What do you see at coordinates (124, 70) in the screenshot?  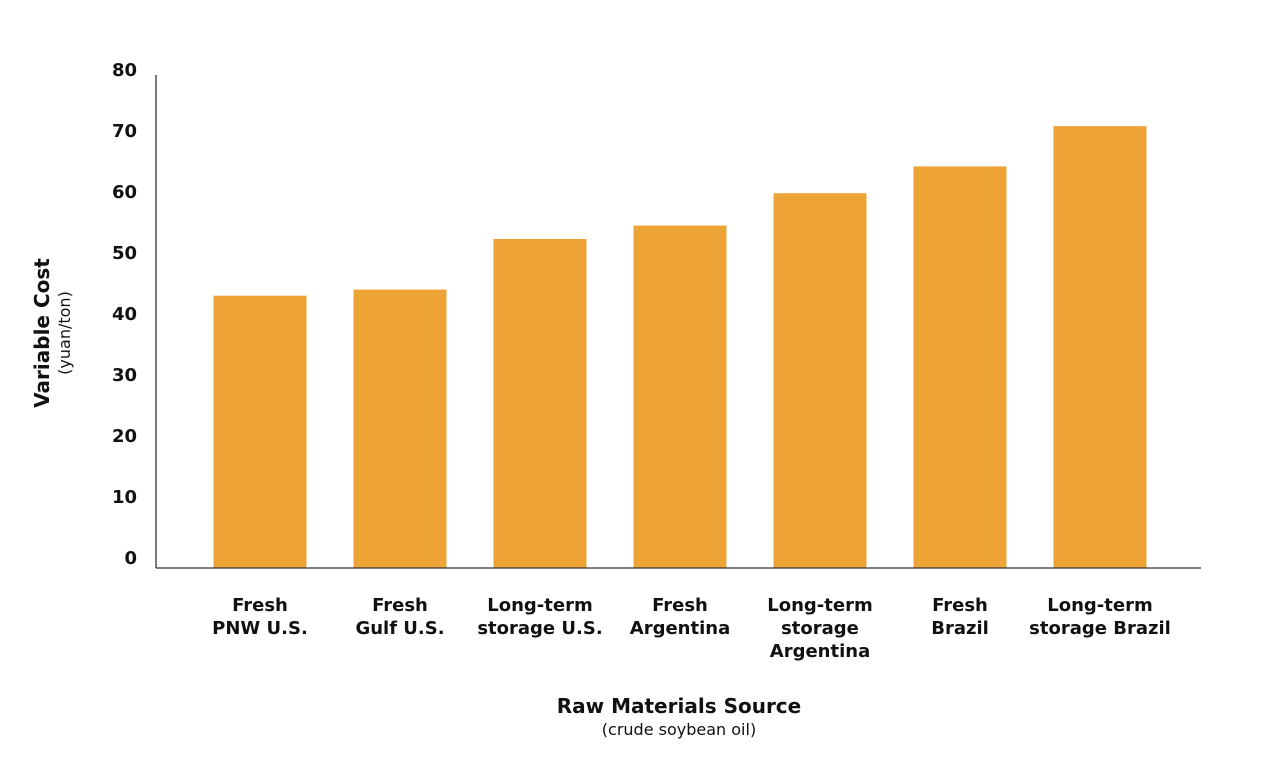 I see `y-tick-label: 80` at bounding box center [124, 70].